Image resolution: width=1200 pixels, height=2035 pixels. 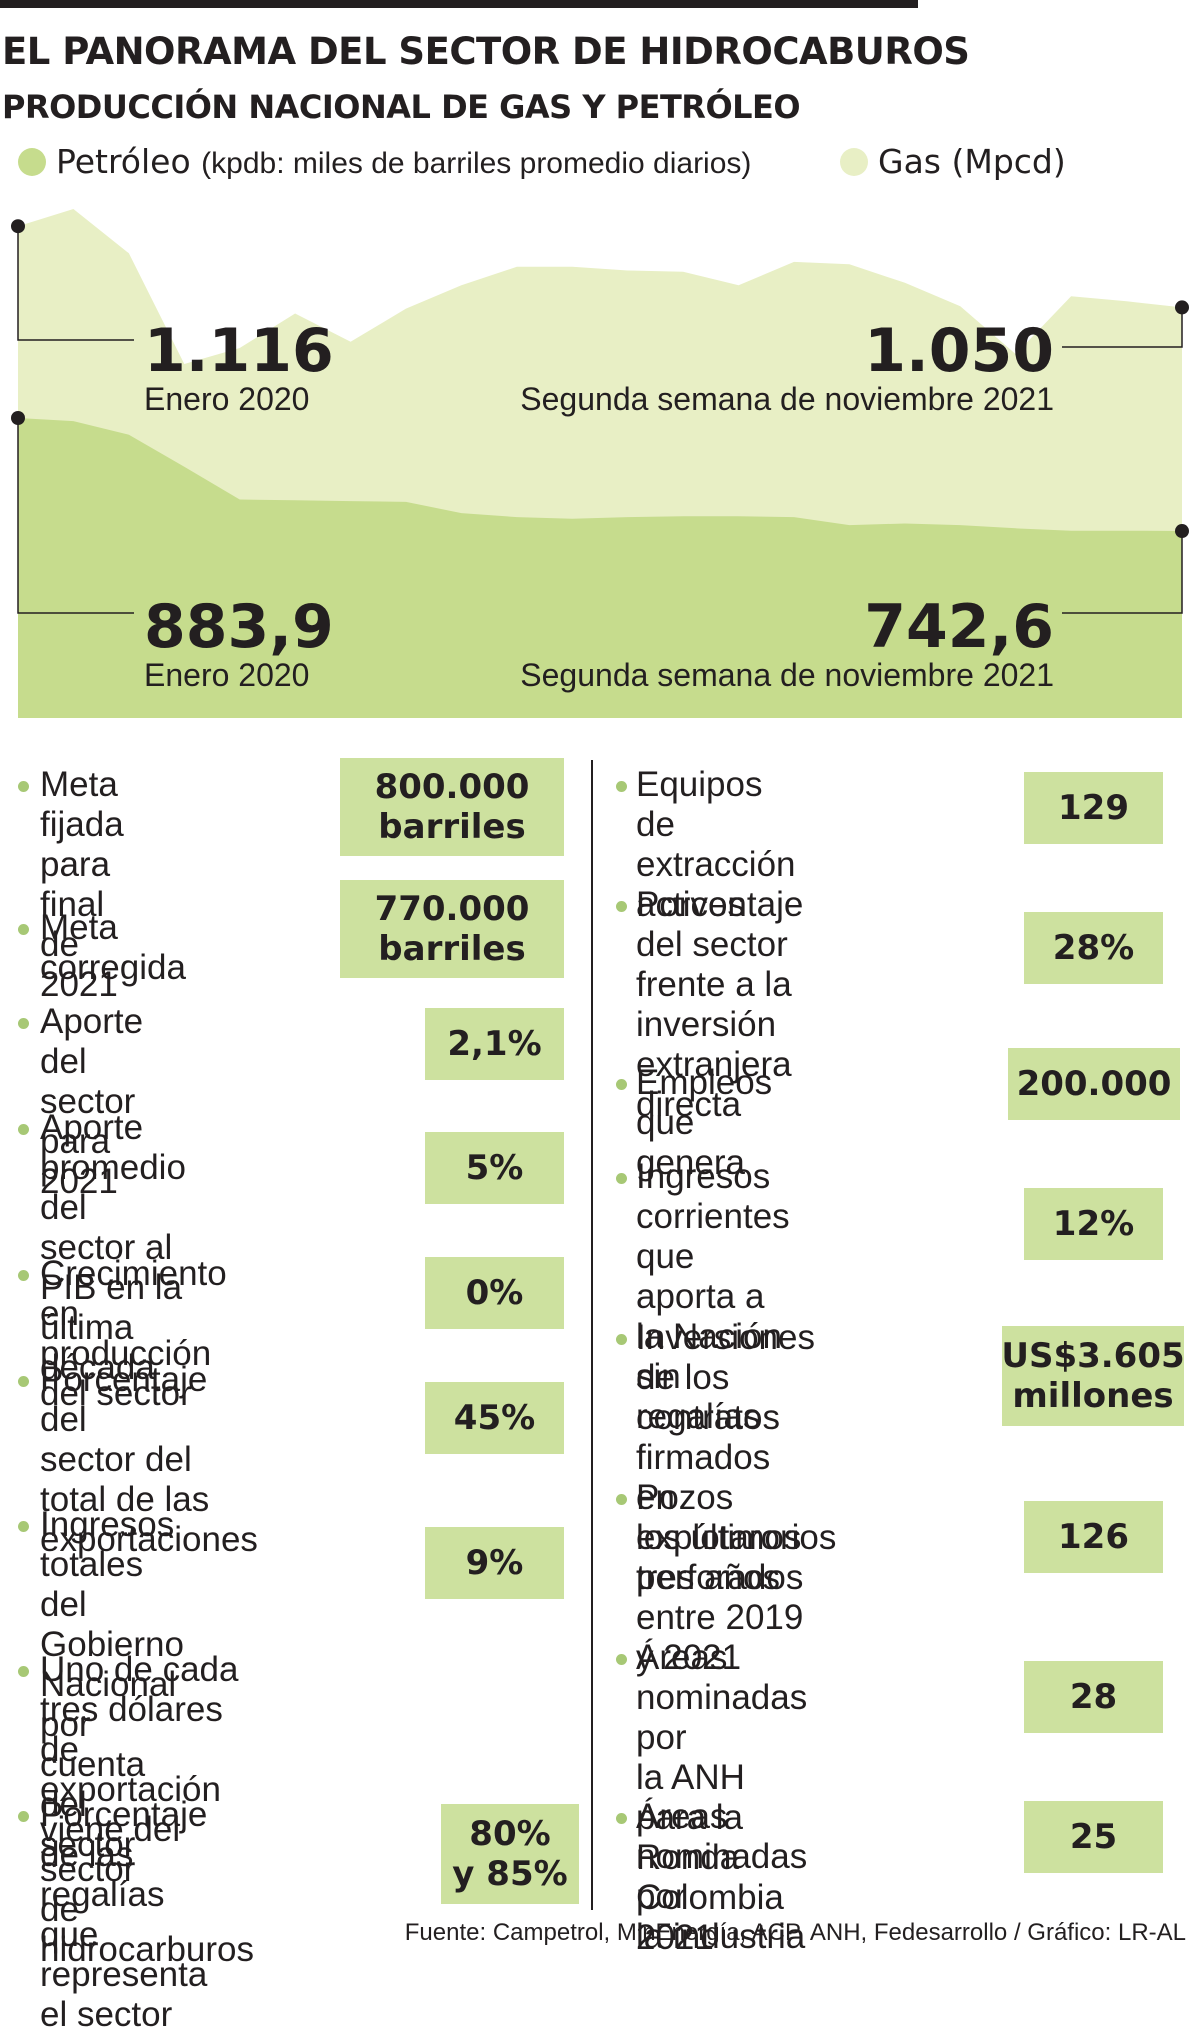 I want to click on top-rule, so click(x=459, y=4).